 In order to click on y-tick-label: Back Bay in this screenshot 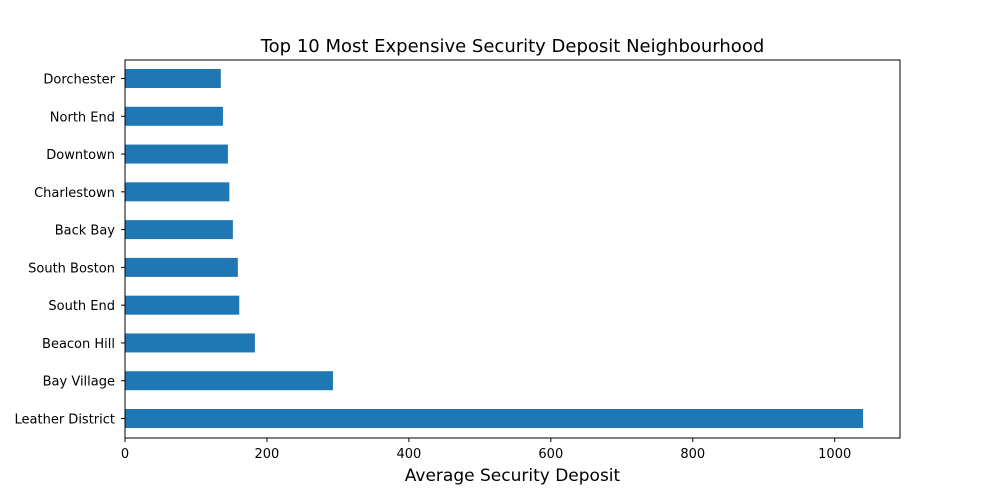, I will do `click(85, 231)`.